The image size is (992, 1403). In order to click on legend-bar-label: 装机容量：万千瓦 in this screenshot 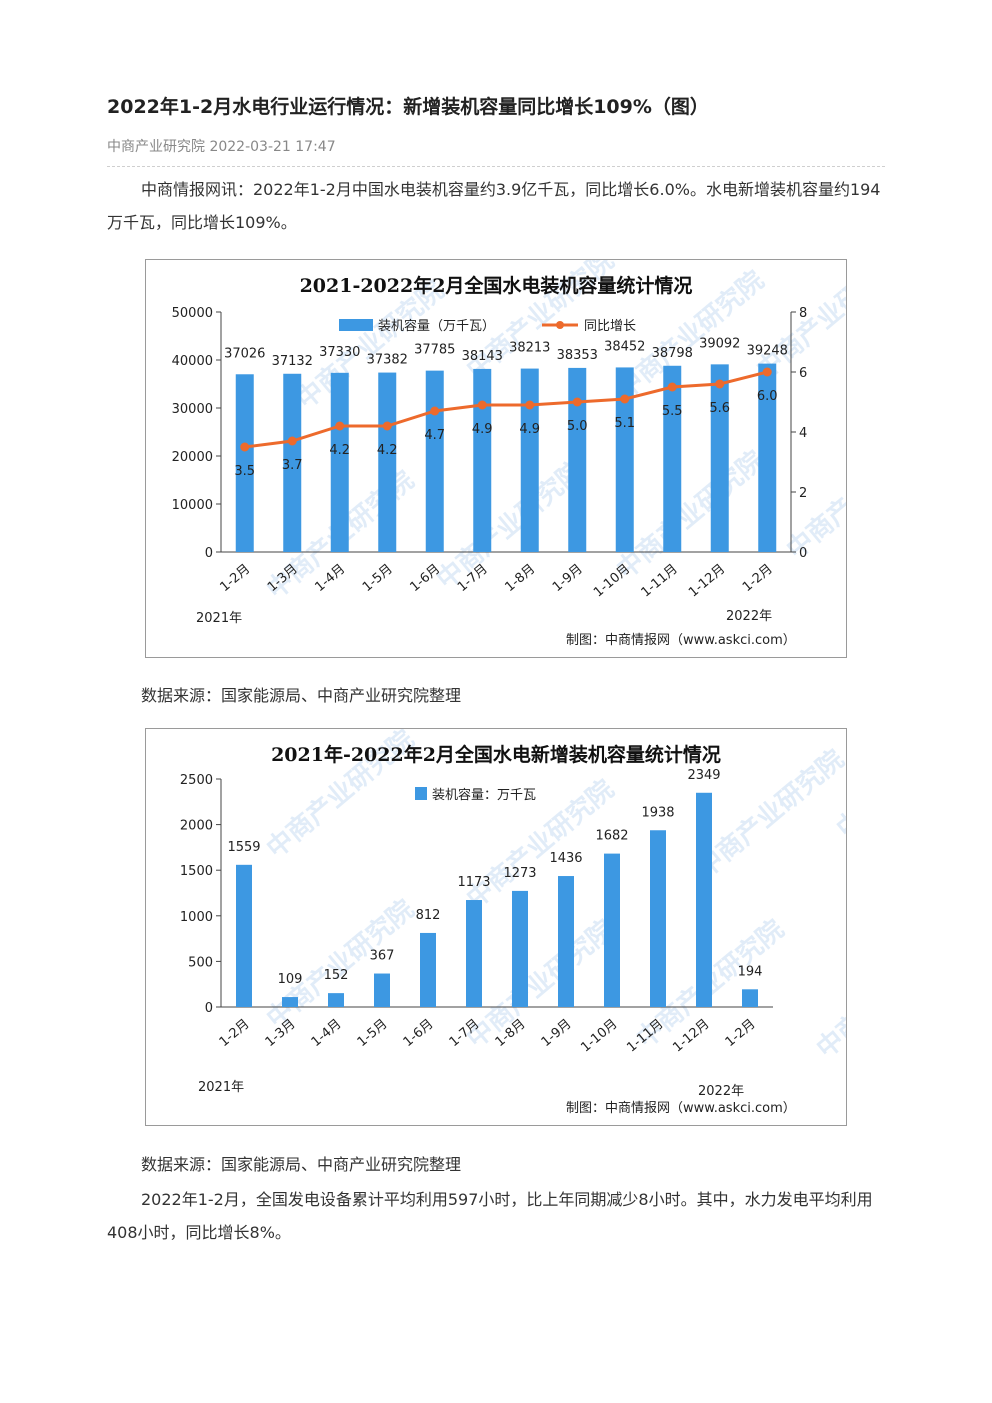, I will do `click(484, 795)`.